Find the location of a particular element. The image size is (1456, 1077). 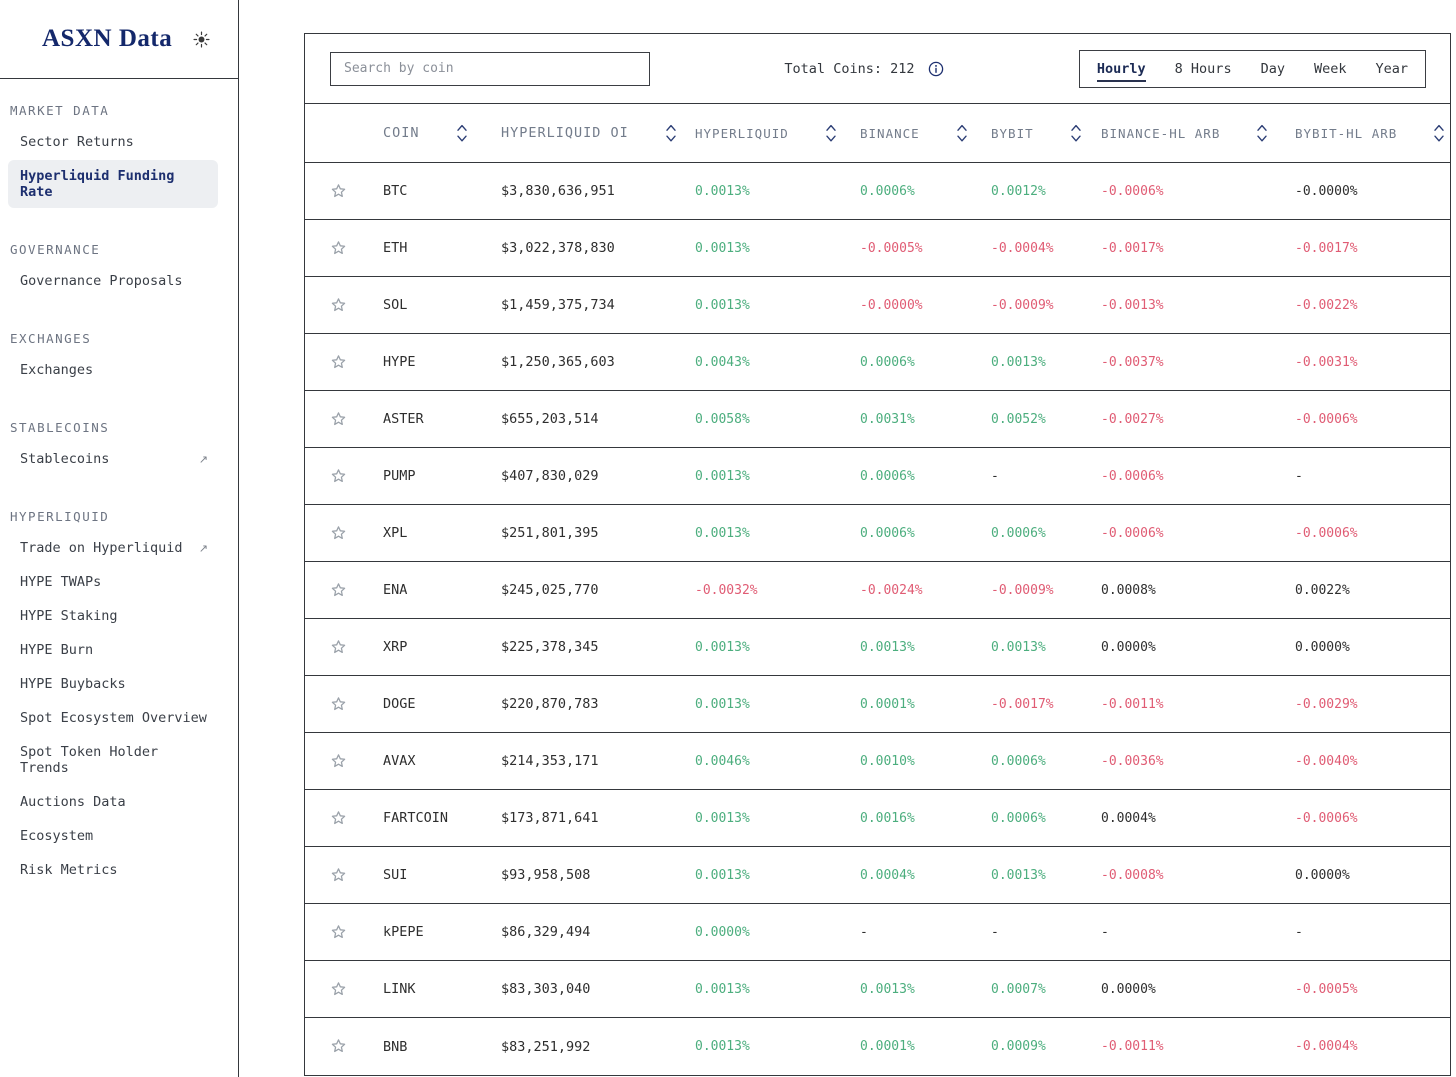

total-coins-label: Total Coins: 212 is located at coordinates (849, 68).